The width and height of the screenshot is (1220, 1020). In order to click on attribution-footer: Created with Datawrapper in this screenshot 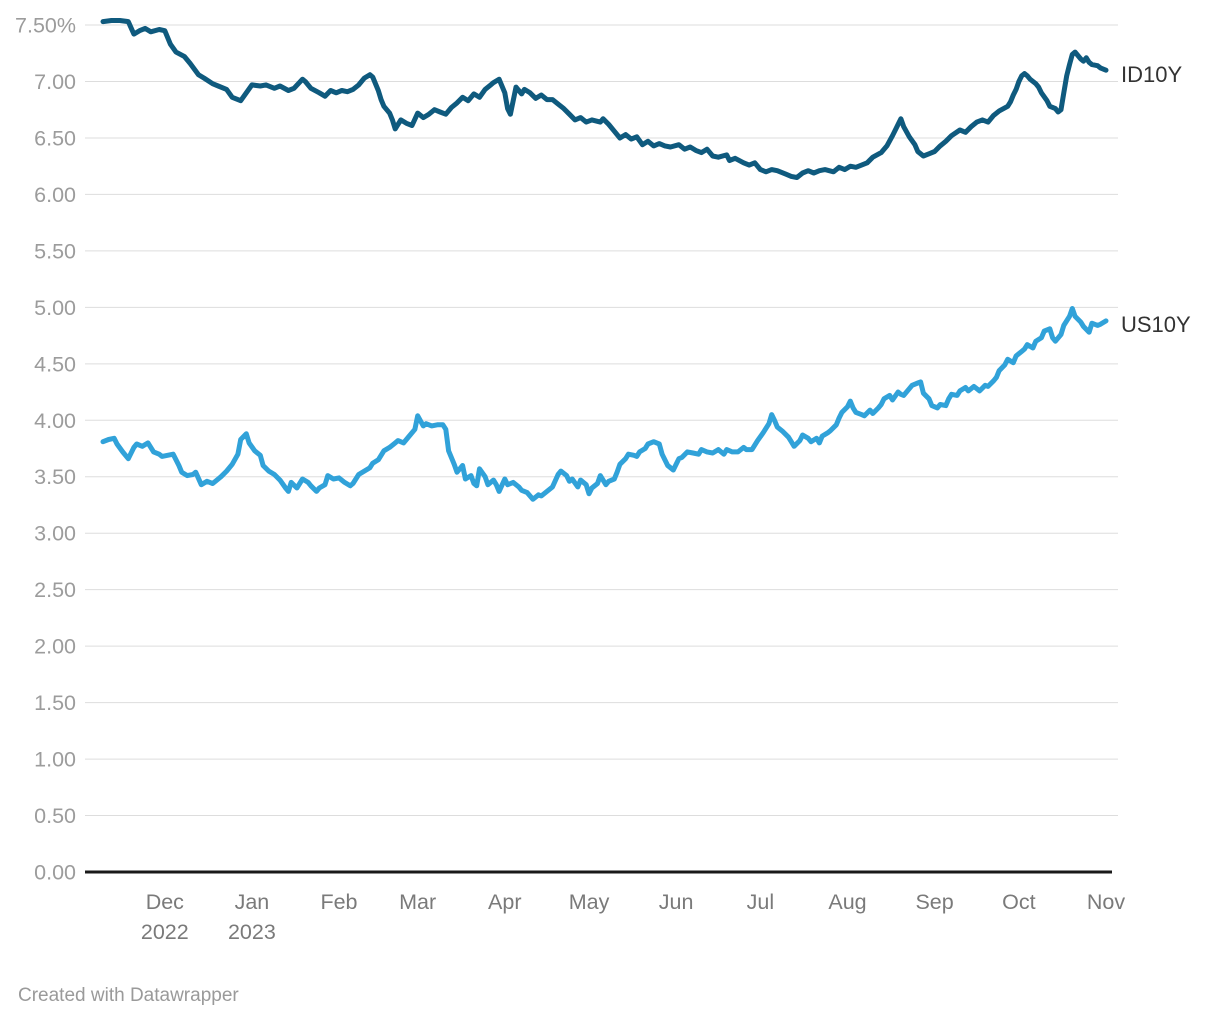, I will do `click(128, 995)`.